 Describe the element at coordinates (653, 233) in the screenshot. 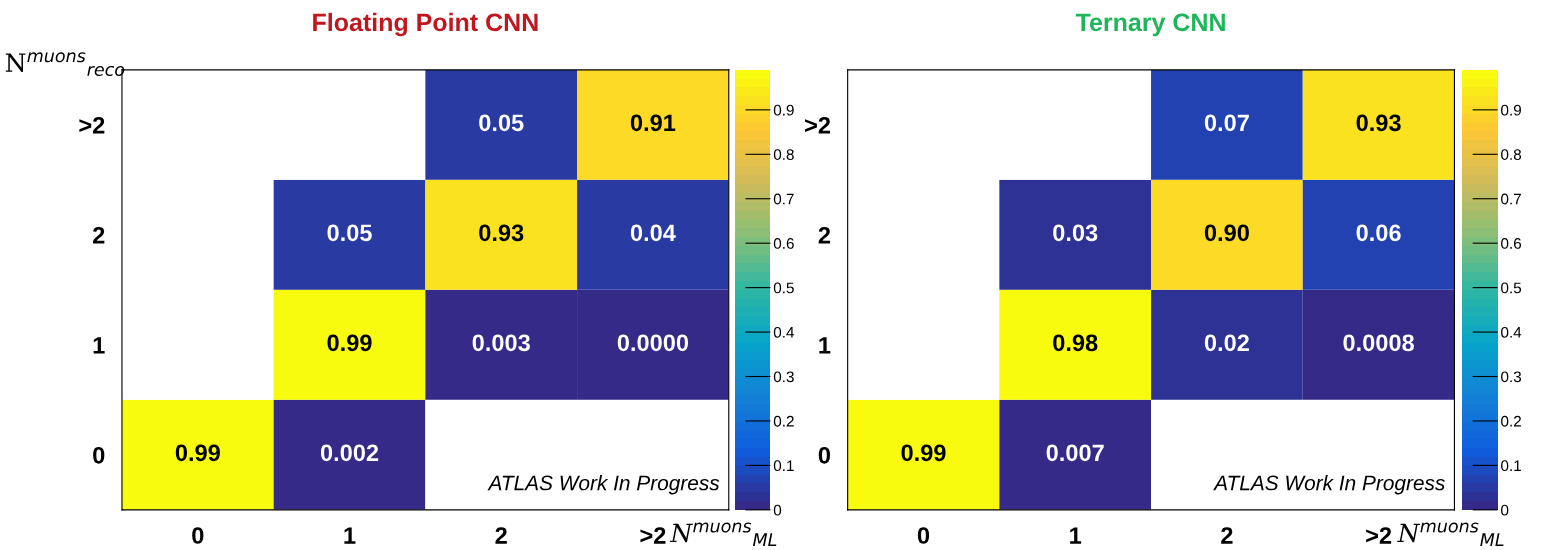

I see `data-label: 0.04` at that location.